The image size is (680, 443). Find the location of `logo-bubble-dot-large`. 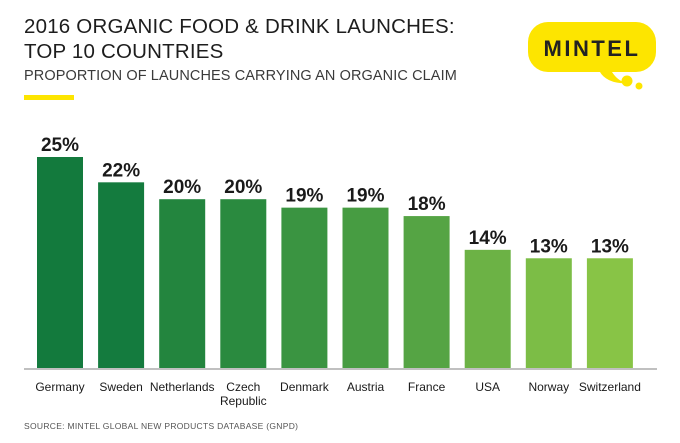

logo-bubble-dot-large is located at coordinates (627, 81).